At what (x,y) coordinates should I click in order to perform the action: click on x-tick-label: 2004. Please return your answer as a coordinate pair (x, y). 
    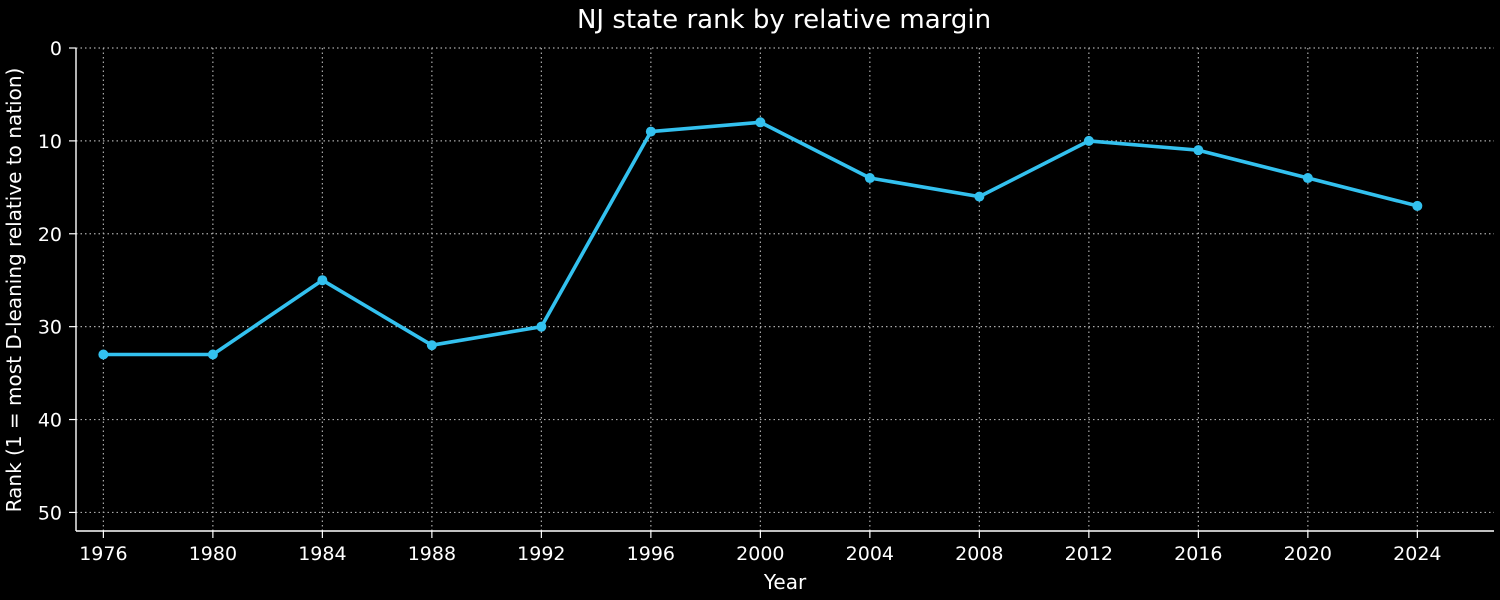
    Looking at the image, I should click on (870, 554).